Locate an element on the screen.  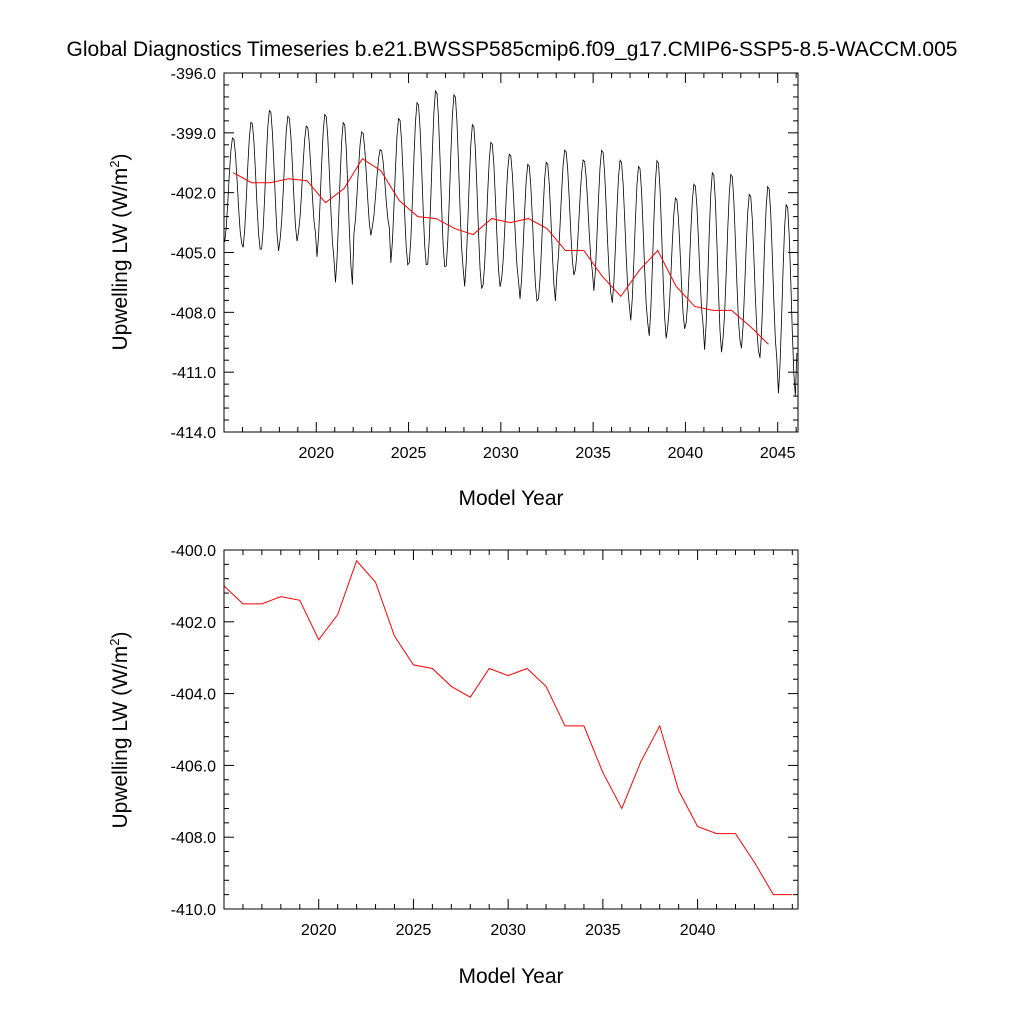
bottom-y-tick-label: -400.0 is located at coordinates (193, 551).